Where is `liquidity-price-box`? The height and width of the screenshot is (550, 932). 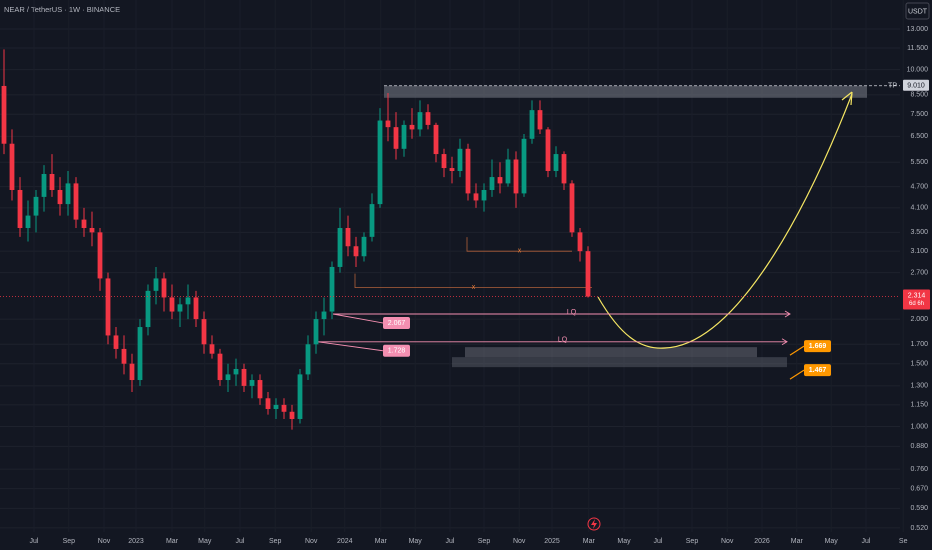 liquidity-price-box is located at coordinates (396, 322).